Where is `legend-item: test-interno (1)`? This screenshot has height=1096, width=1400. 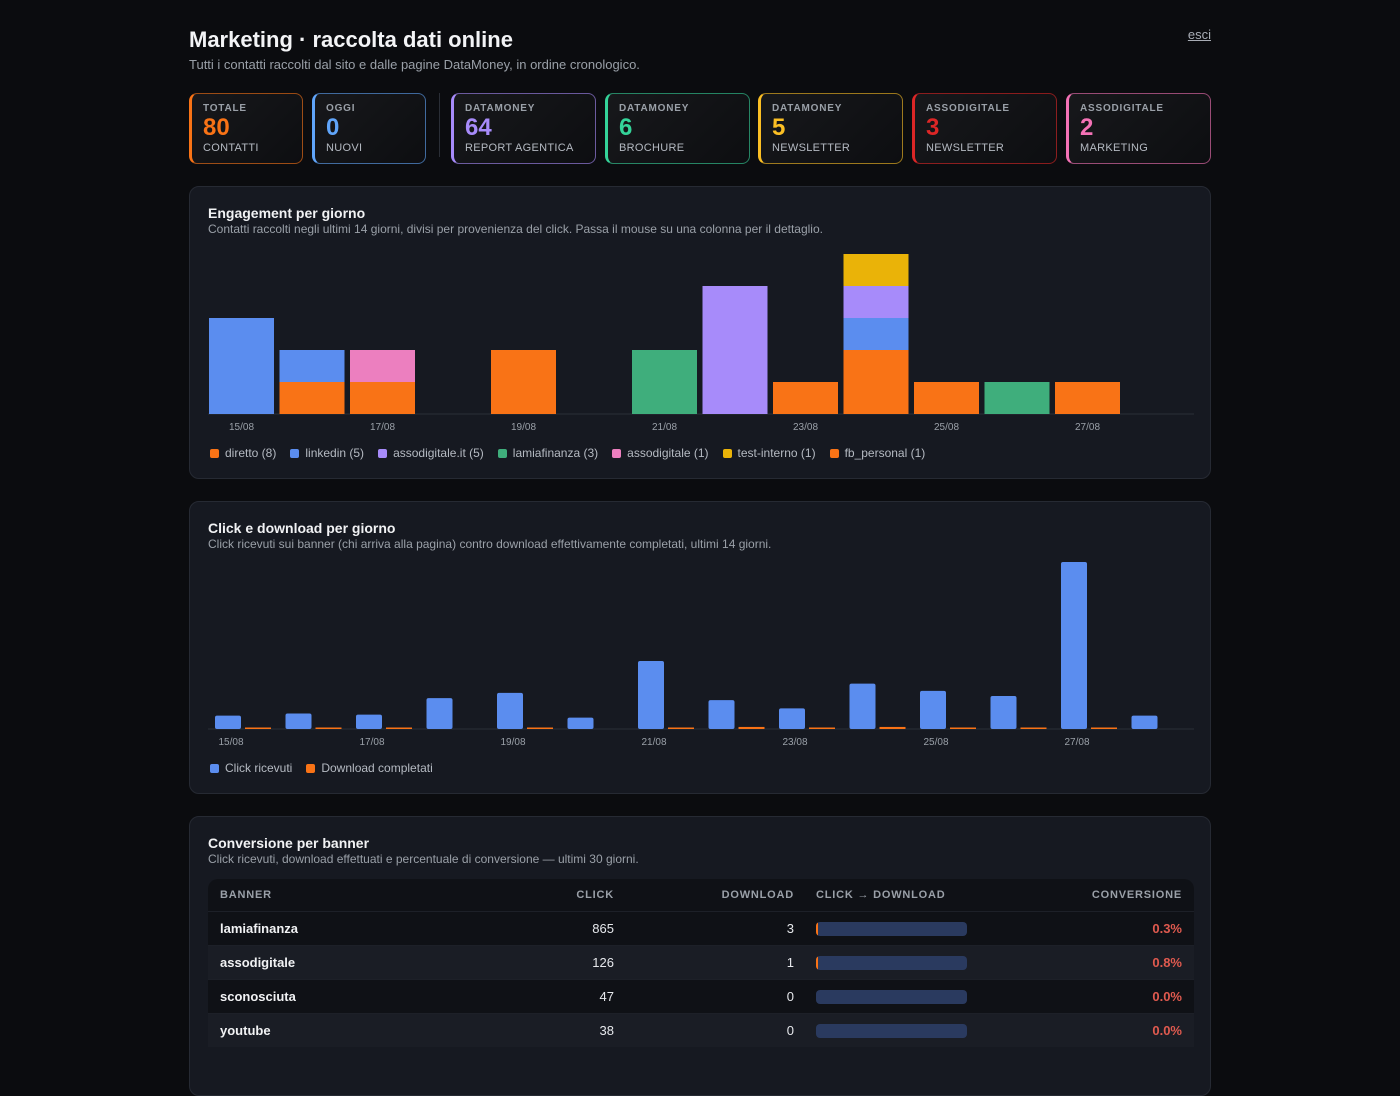 legend-item: test-interno (1) is located at coordinates (769, 453).